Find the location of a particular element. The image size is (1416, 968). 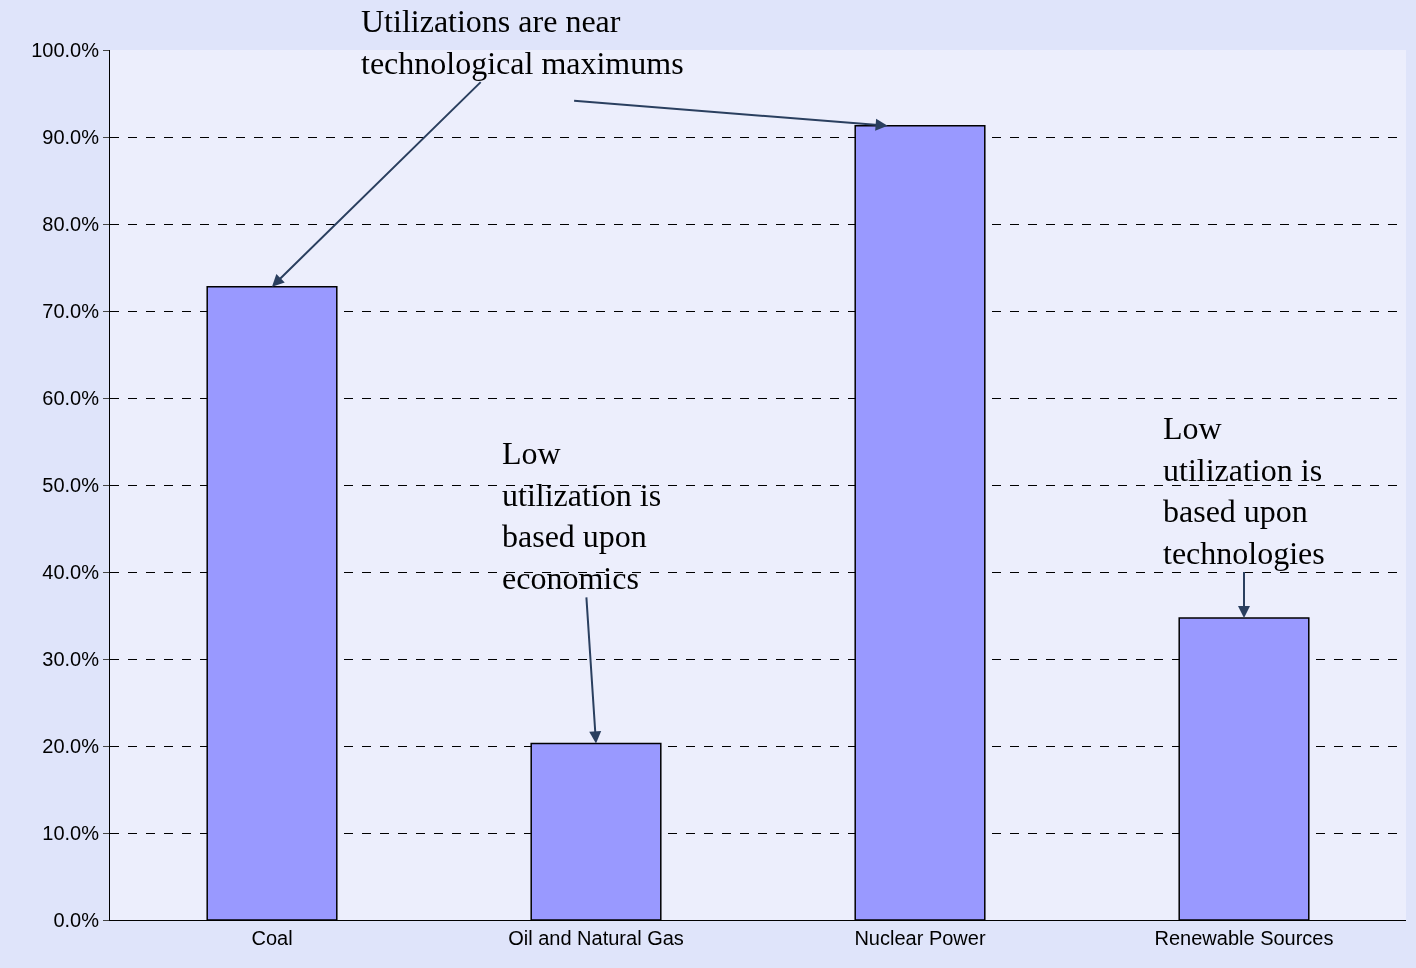

x-tick-label: Nuclear Power is located at coordinates (920, 938).